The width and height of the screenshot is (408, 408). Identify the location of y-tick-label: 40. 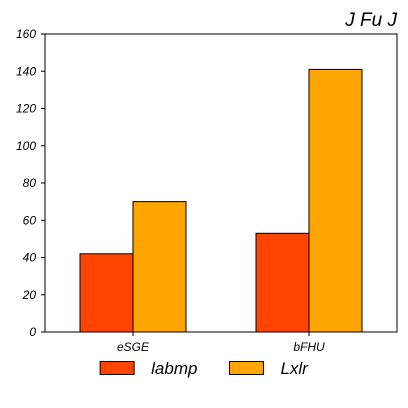
(30, 258).